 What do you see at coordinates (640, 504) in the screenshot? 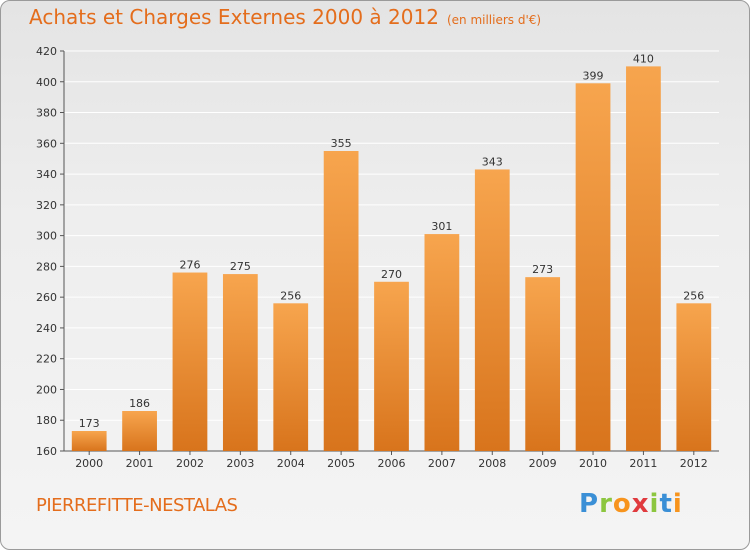
I see `logo-letter: x` at bounding box center [640, 504].